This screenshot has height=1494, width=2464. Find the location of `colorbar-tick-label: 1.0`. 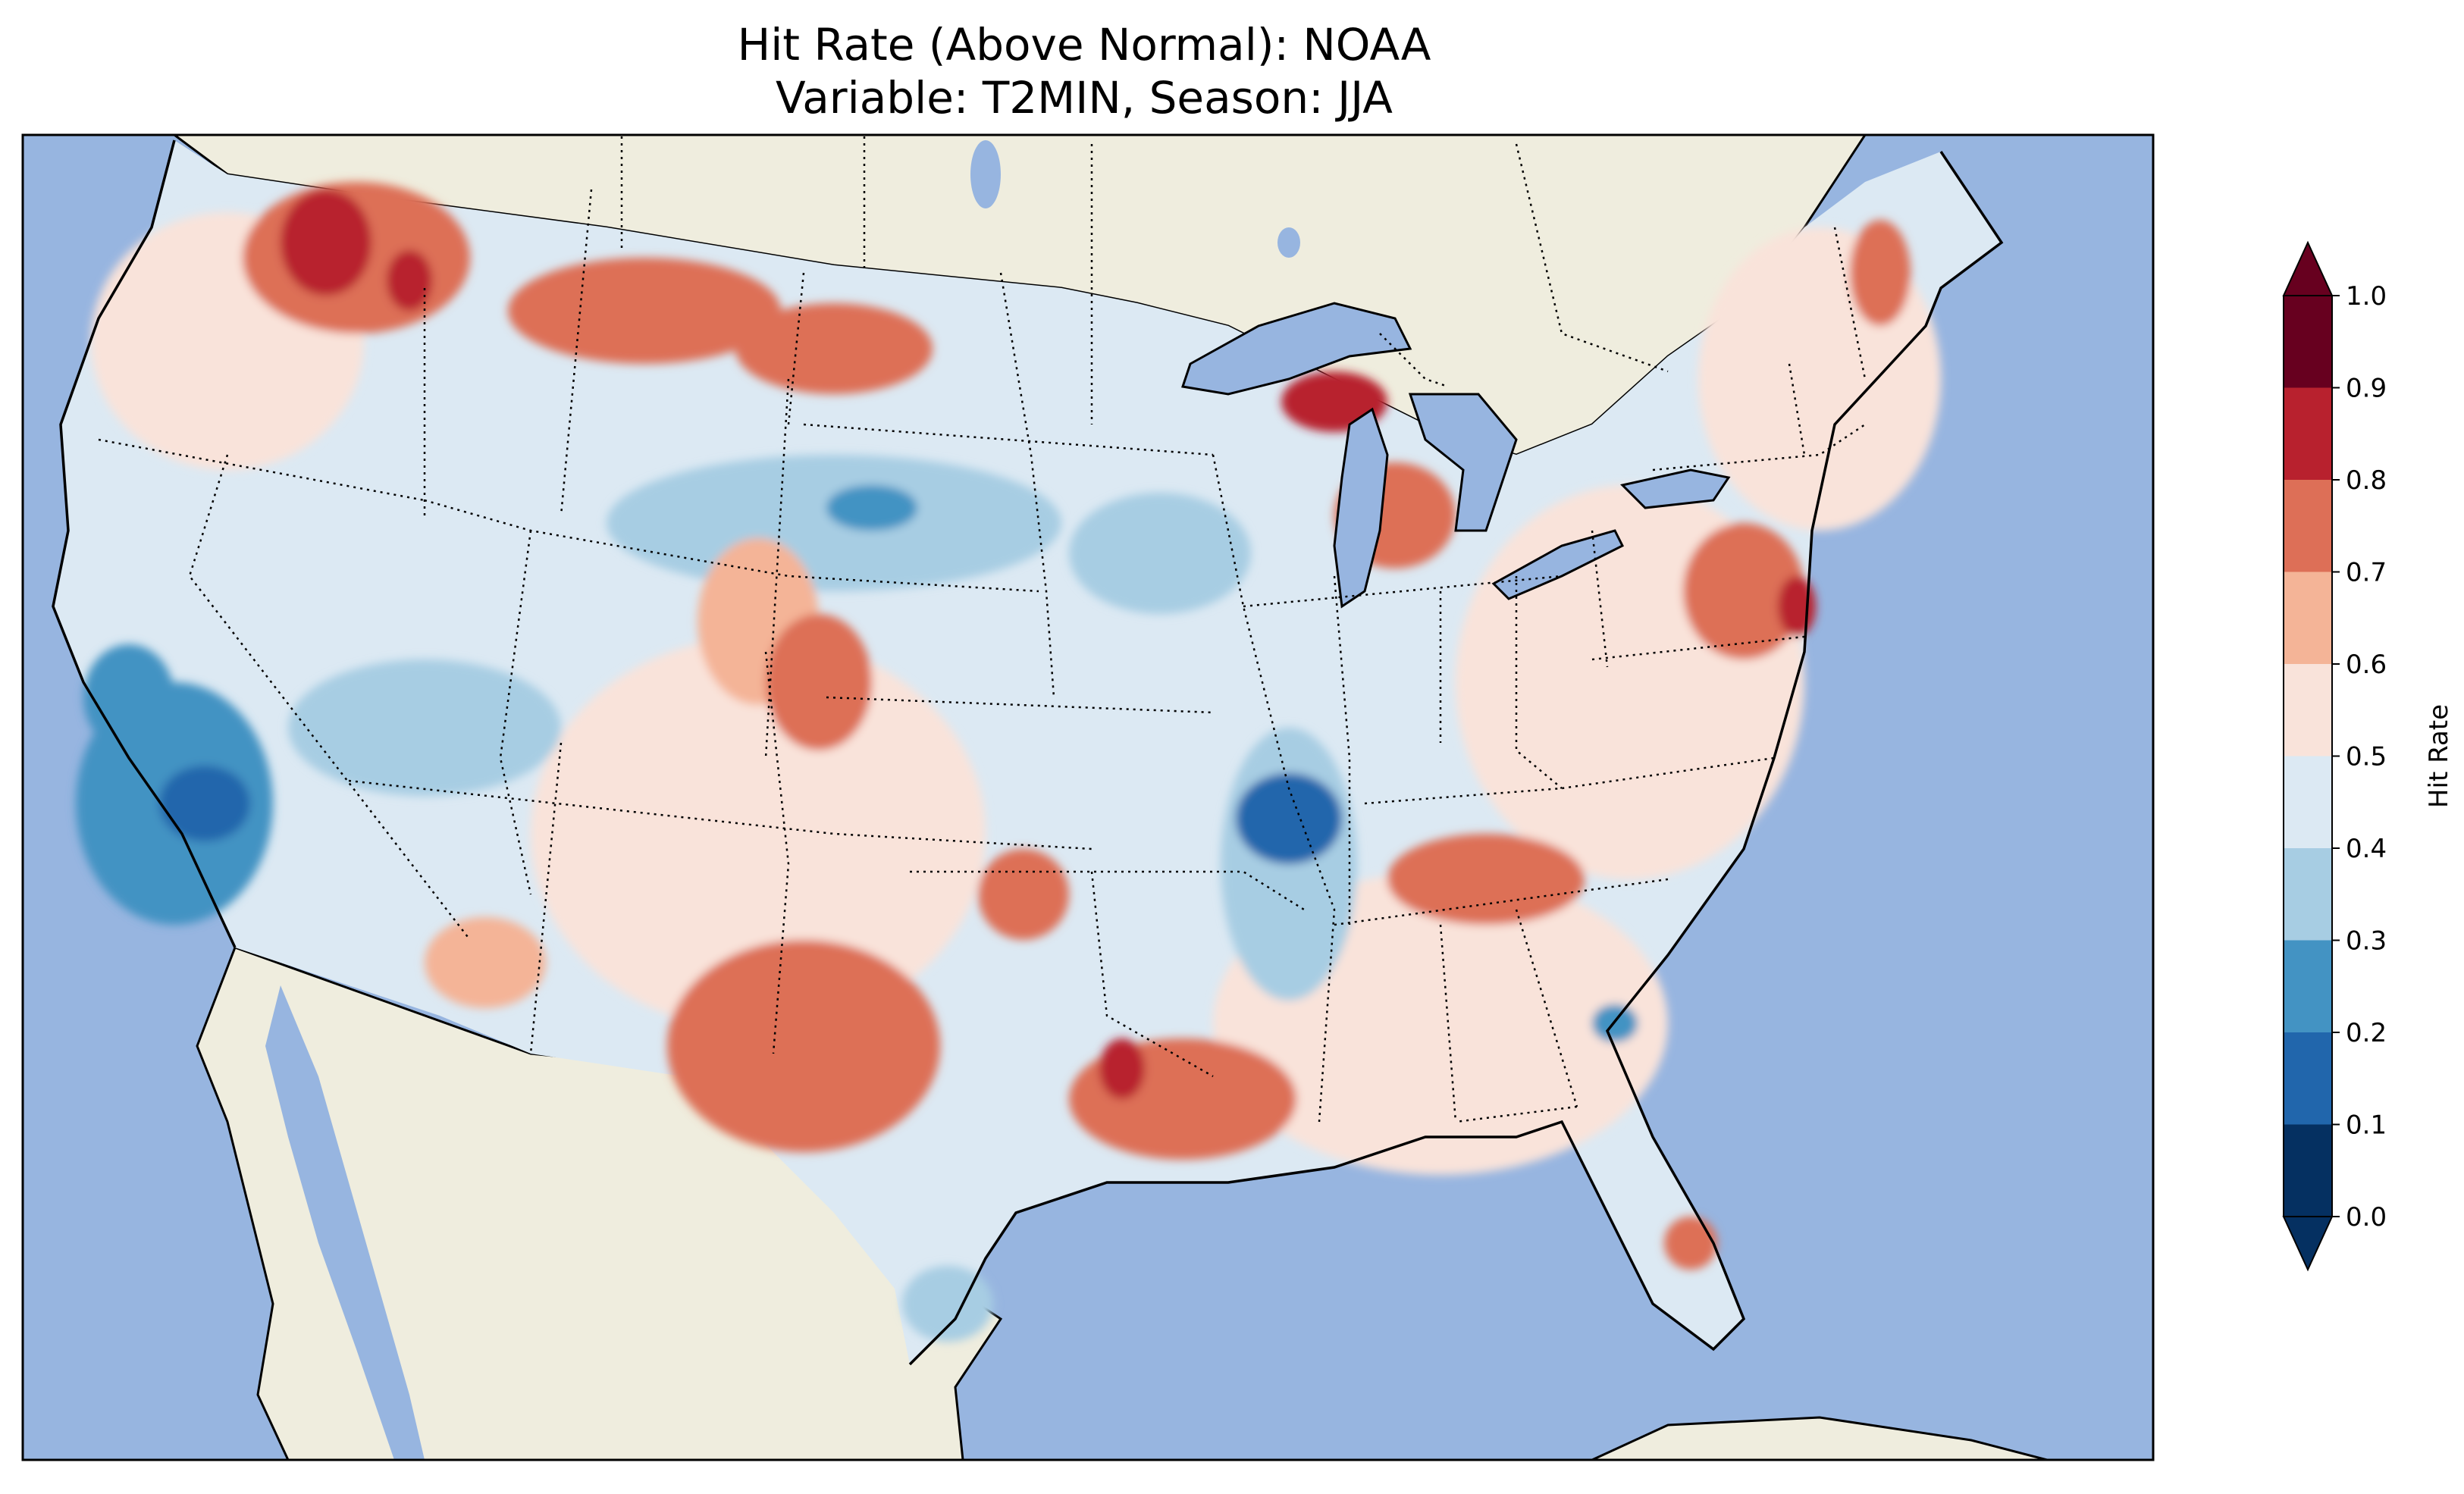

colorbar-tick-label: 1.0 is located at coordinates (2367, 296).